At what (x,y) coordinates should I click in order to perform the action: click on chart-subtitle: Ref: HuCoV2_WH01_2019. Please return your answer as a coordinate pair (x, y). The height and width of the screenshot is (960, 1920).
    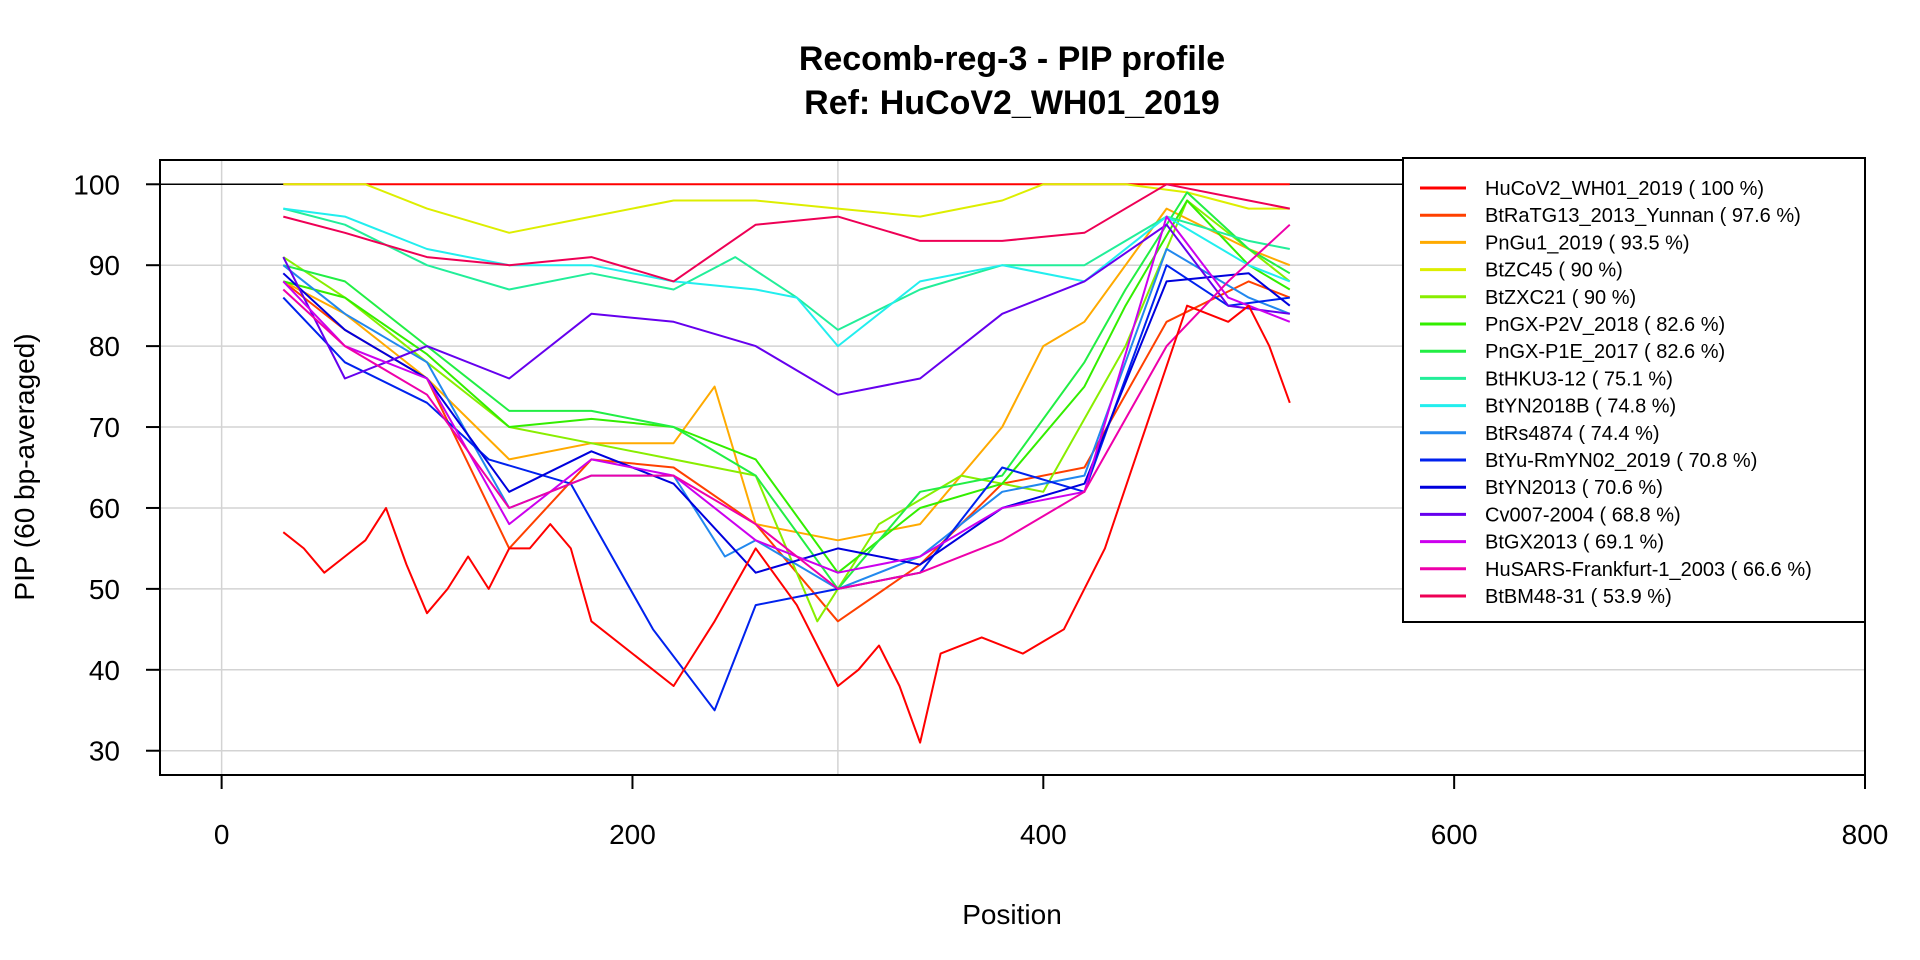
    Looking at the image, I should click on (1012, 103).